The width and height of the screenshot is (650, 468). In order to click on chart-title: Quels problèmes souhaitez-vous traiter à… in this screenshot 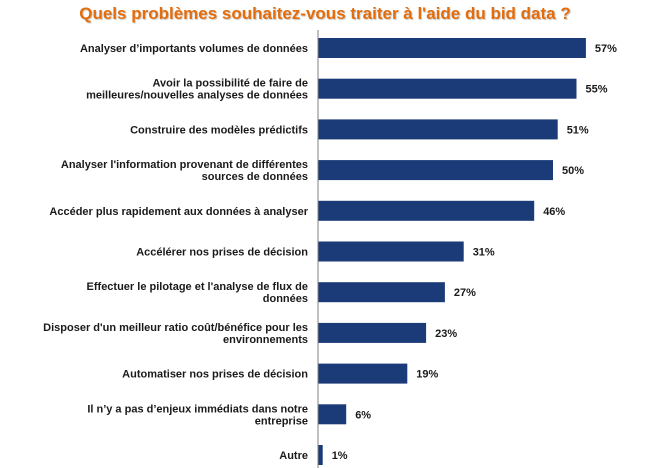, I will do `click(325, 13)`.